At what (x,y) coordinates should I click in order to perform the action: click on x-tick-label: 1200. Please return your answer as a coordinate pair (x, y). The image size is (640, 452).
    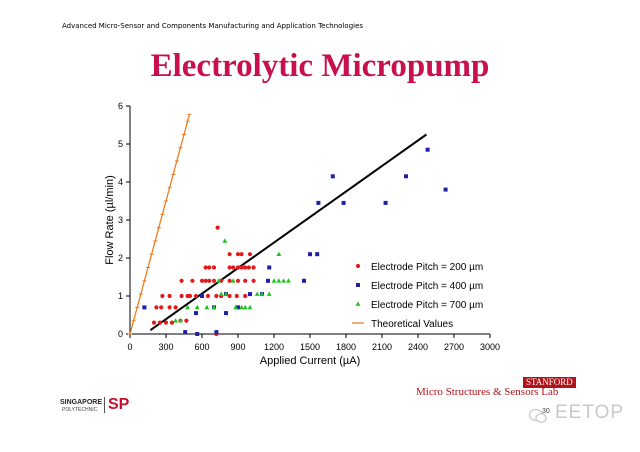
    Looking at the image, I should click on (274, 347).